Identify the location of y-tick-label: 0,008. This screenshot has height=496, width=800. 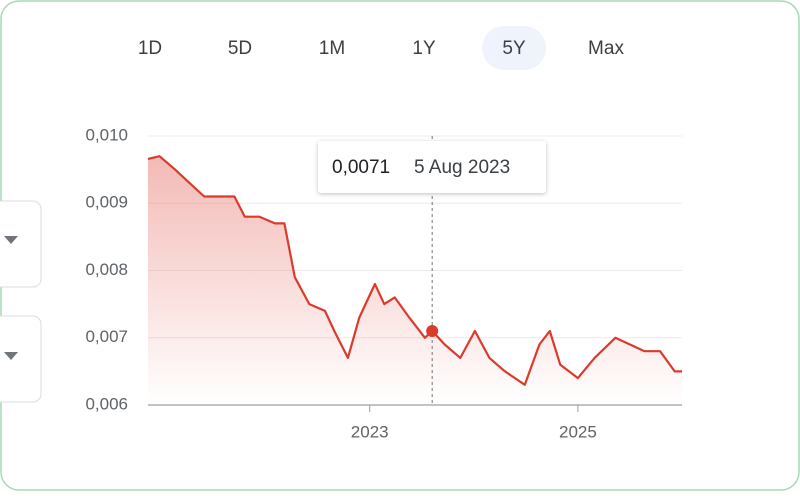
(106, 269).